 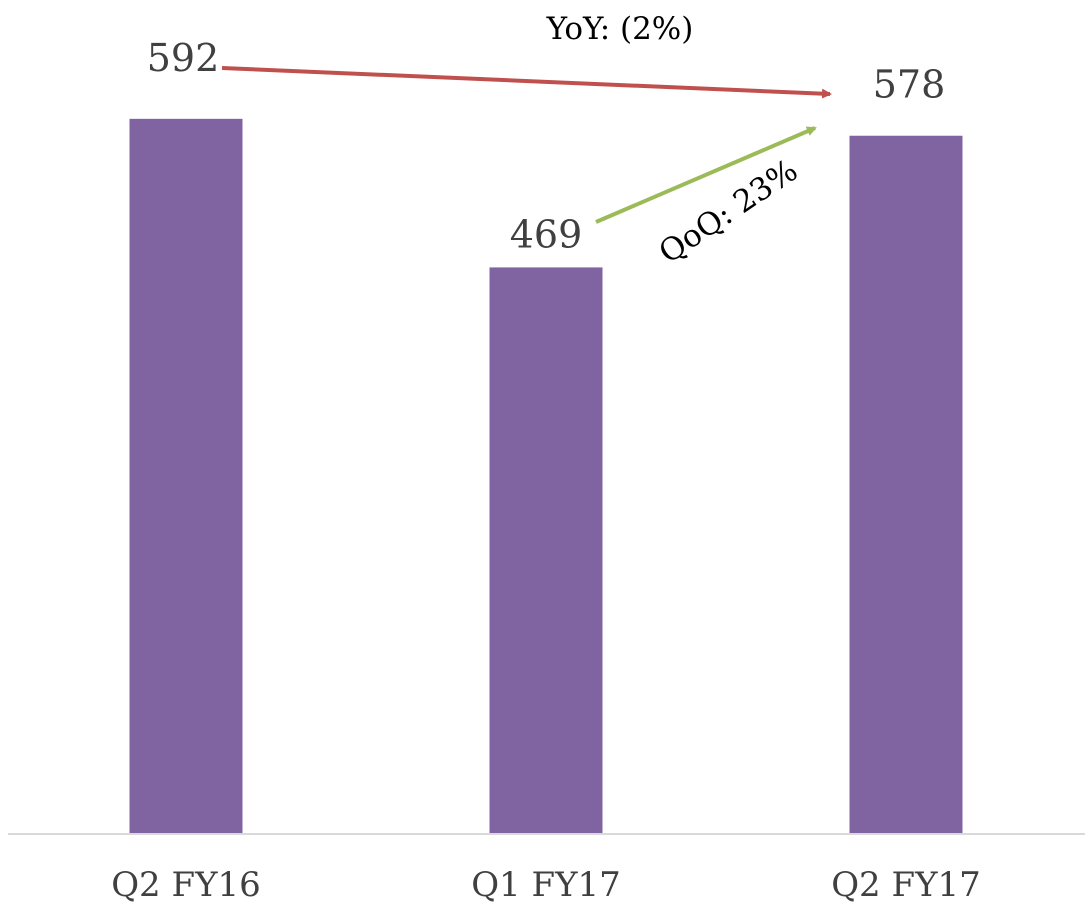 I want to click on qoq-annotation: QoQ: 23%, so click(x=729, y=211).